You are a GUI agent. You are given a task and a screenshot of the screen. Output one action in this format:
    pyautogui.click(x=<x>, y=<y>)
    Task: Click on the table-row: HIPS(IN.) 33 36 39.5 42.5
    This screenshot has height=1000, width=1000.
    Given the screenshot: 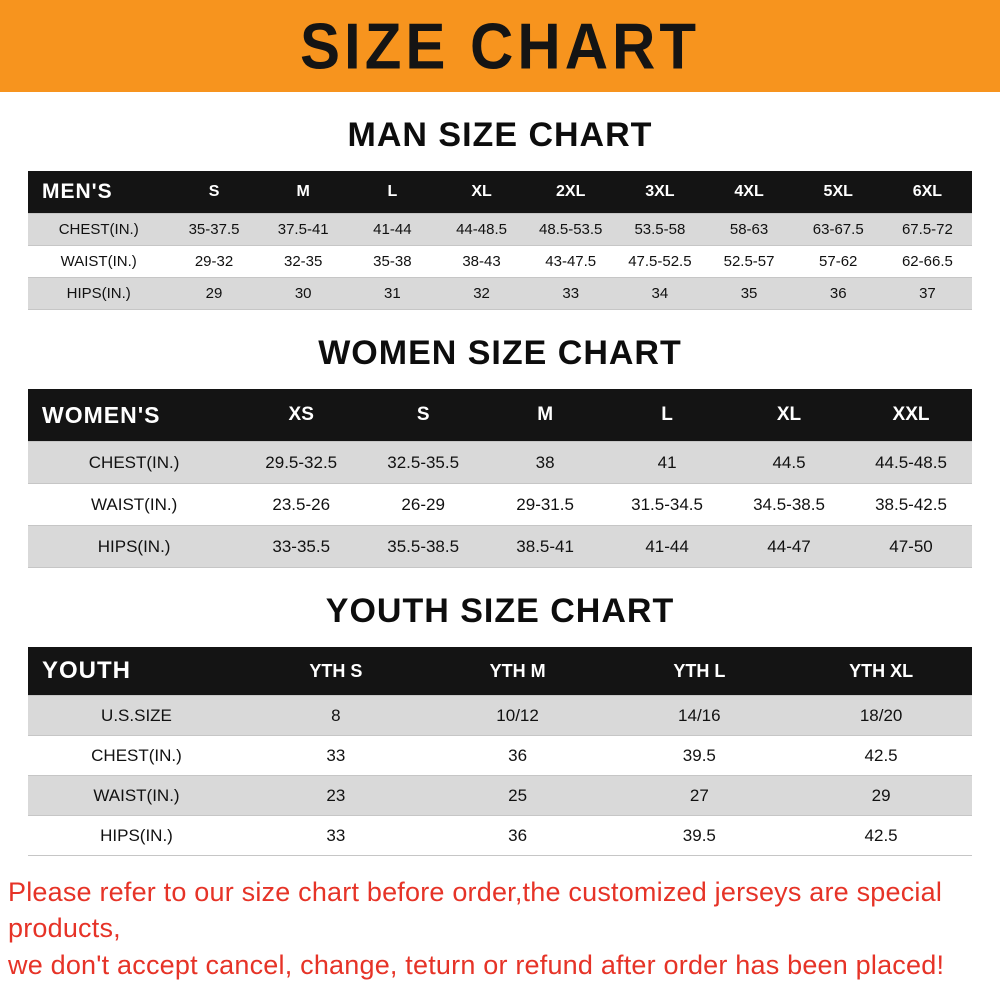 What is the action you would take?
    pyautogui.click(x=500, y=835)
    